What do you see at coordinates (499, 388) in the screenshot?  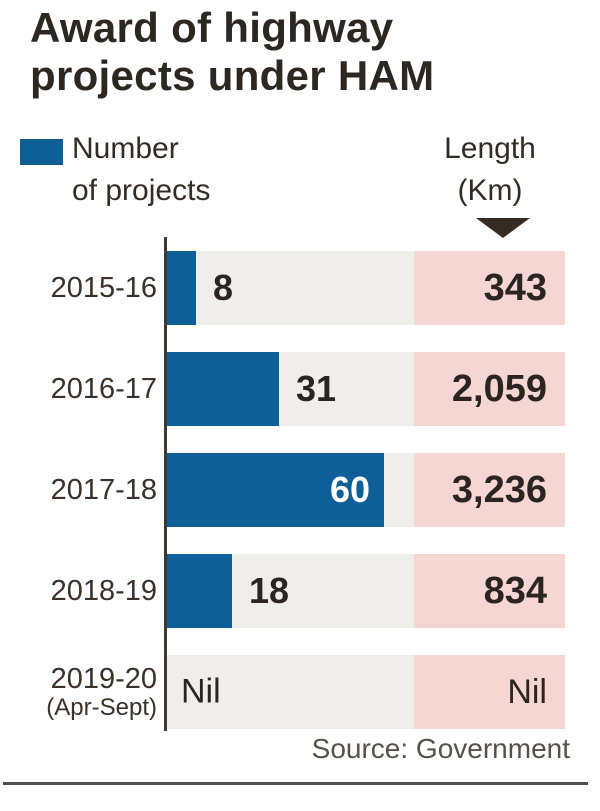 I see `length-value: 2,059` at bounding box center [499, 388].